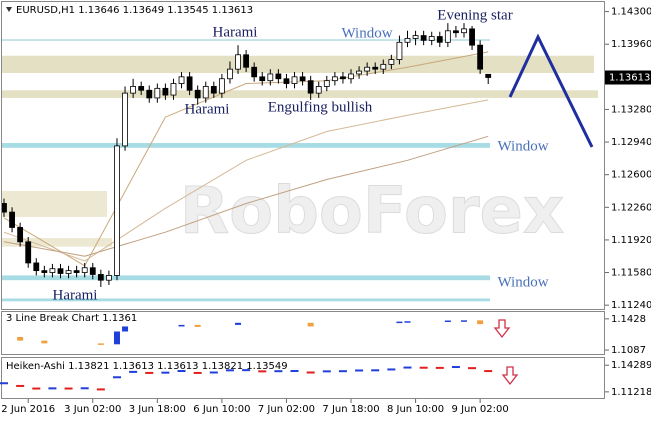  I want to click on x-tick-label: 2 Jun 2016, so click(28, 409).